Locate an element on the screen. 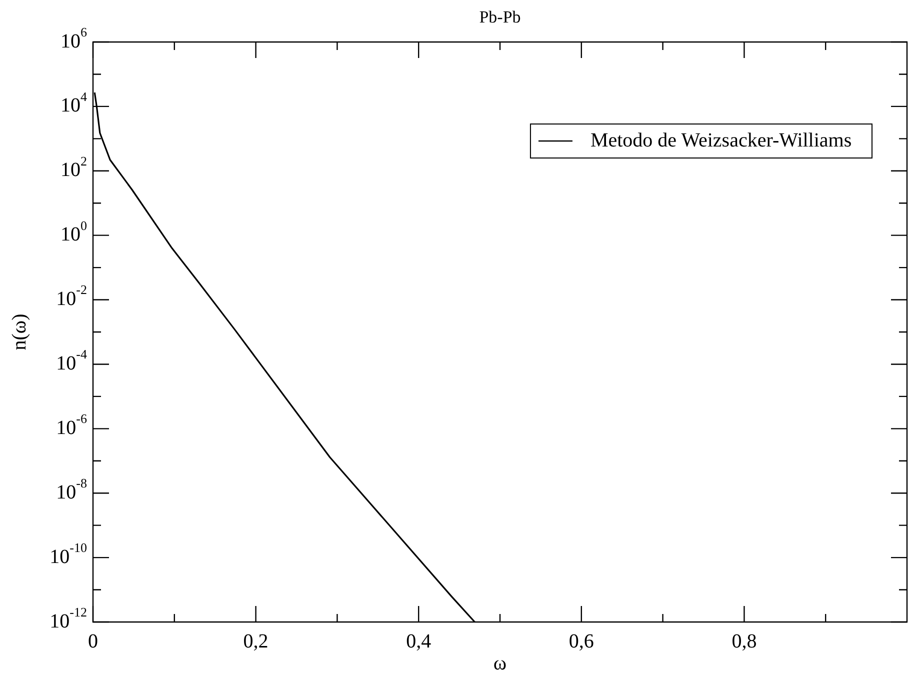  chart-title: Pb-Pb is located at coordinates (500, 16).